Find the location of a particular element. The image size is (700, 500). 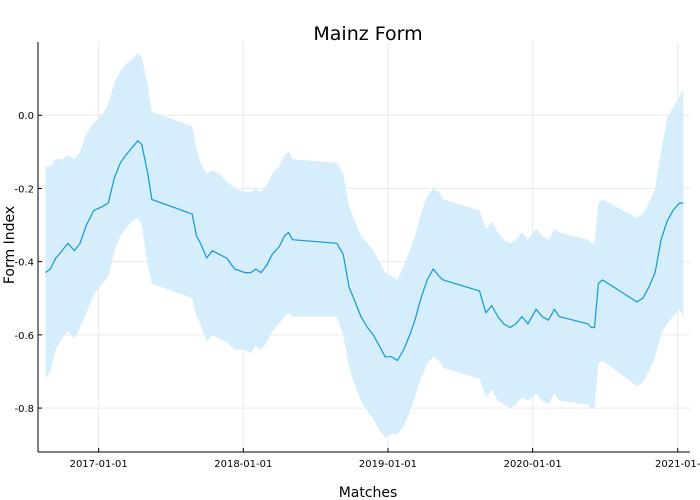

x-tick-label: 2018-01-01 is located at coordinates (243, 464).